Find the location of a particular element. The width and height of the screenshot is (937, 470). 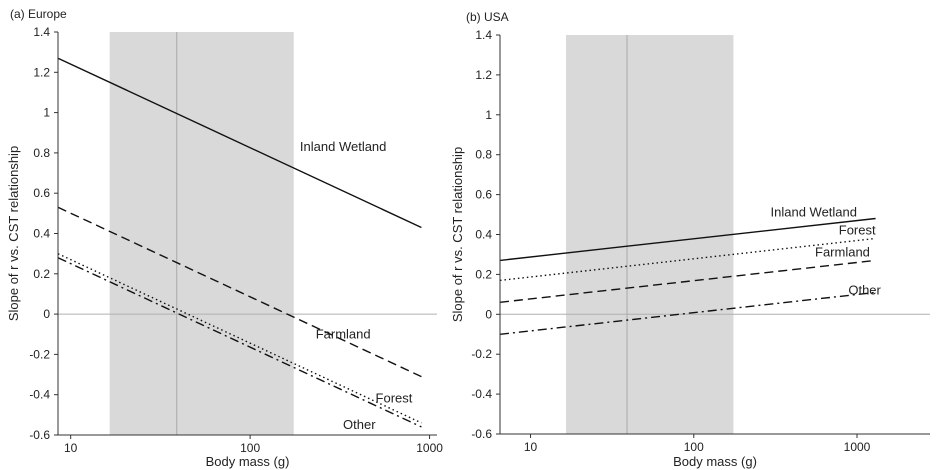

panel-title: (b) USA is located at coordinates (487, 17).